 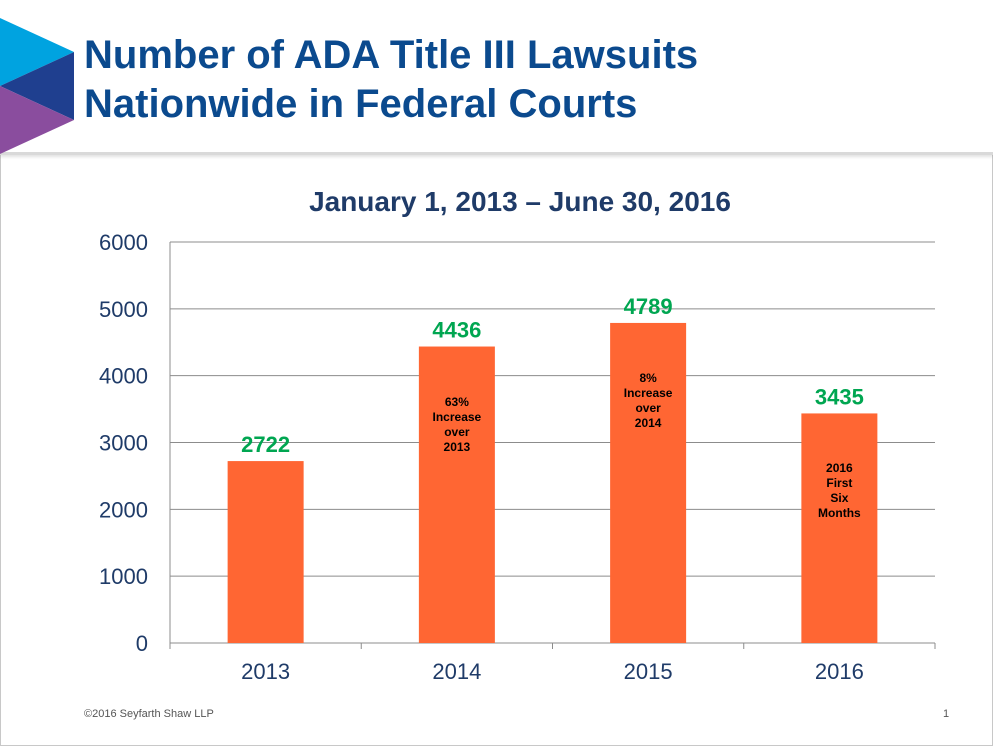 What do you see at coordinates (839, 468) in the screenshot?
I see `bar-annotation-line: 2016` at bounding box center [839, 468].